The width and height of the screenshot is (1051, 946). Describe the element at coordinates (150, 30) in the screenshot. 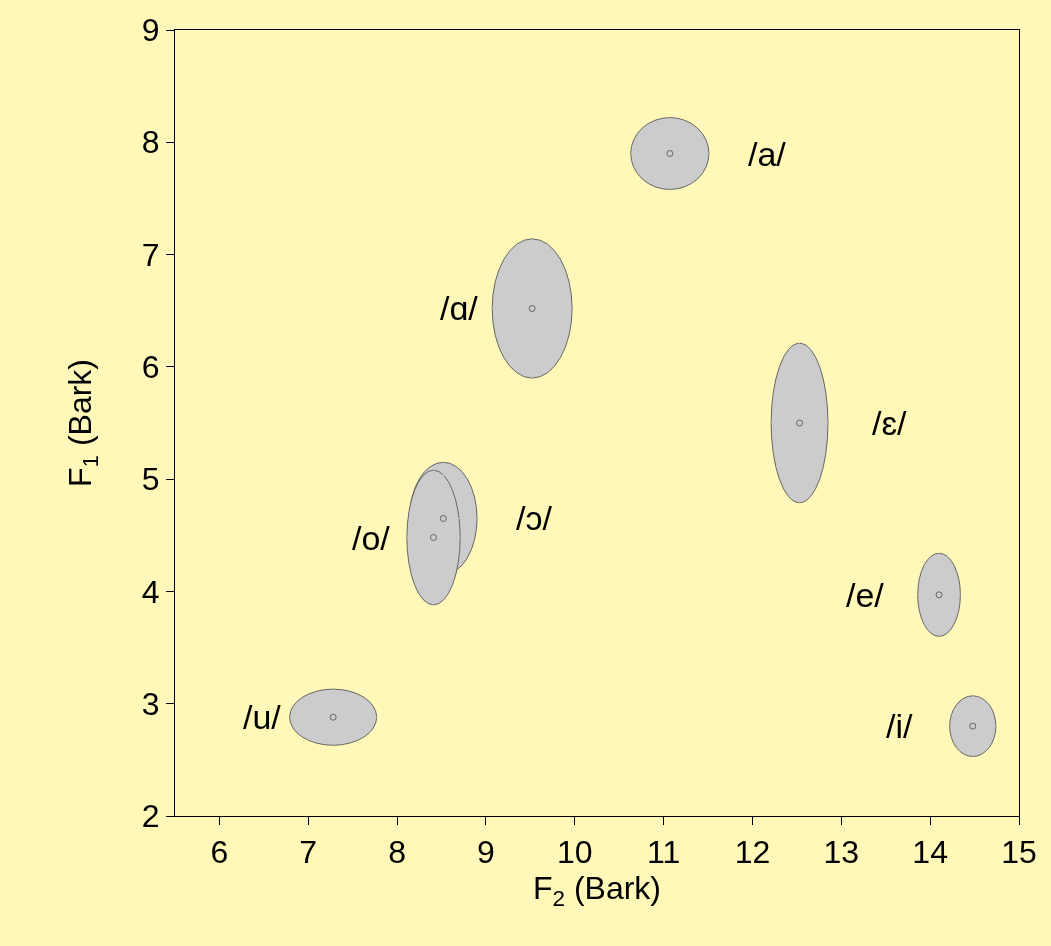

I see `y-tick-label: 9` at that location.